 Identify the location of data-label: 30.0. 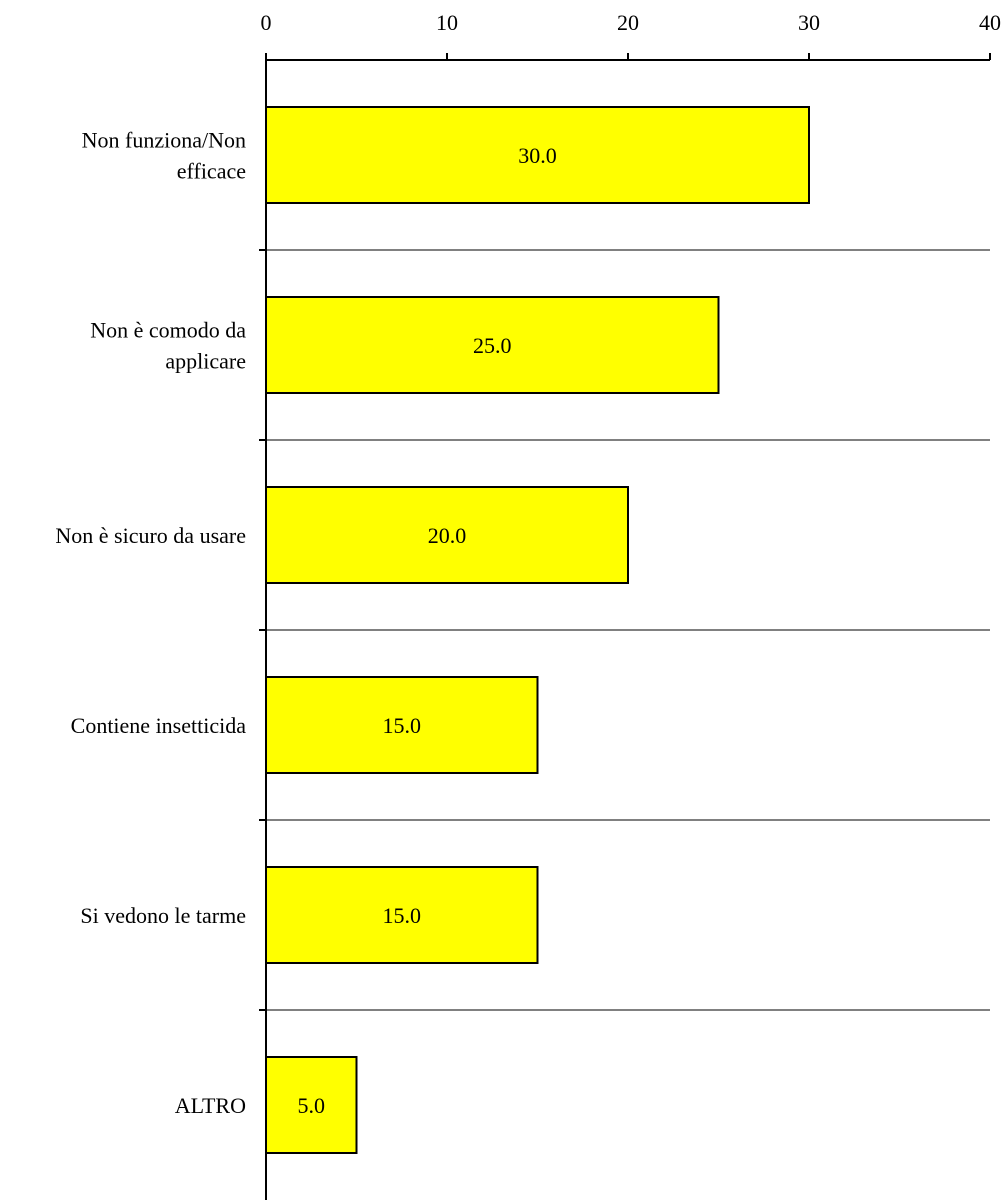
(537, 155).